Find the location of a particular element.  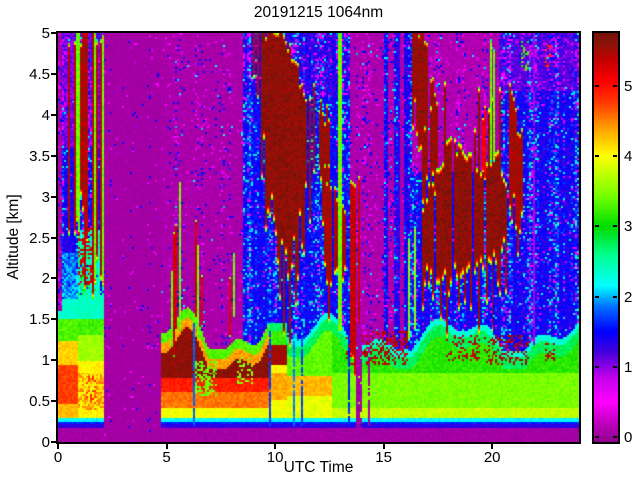

y-tick-label: 5 is located at coordinates (45, 33).